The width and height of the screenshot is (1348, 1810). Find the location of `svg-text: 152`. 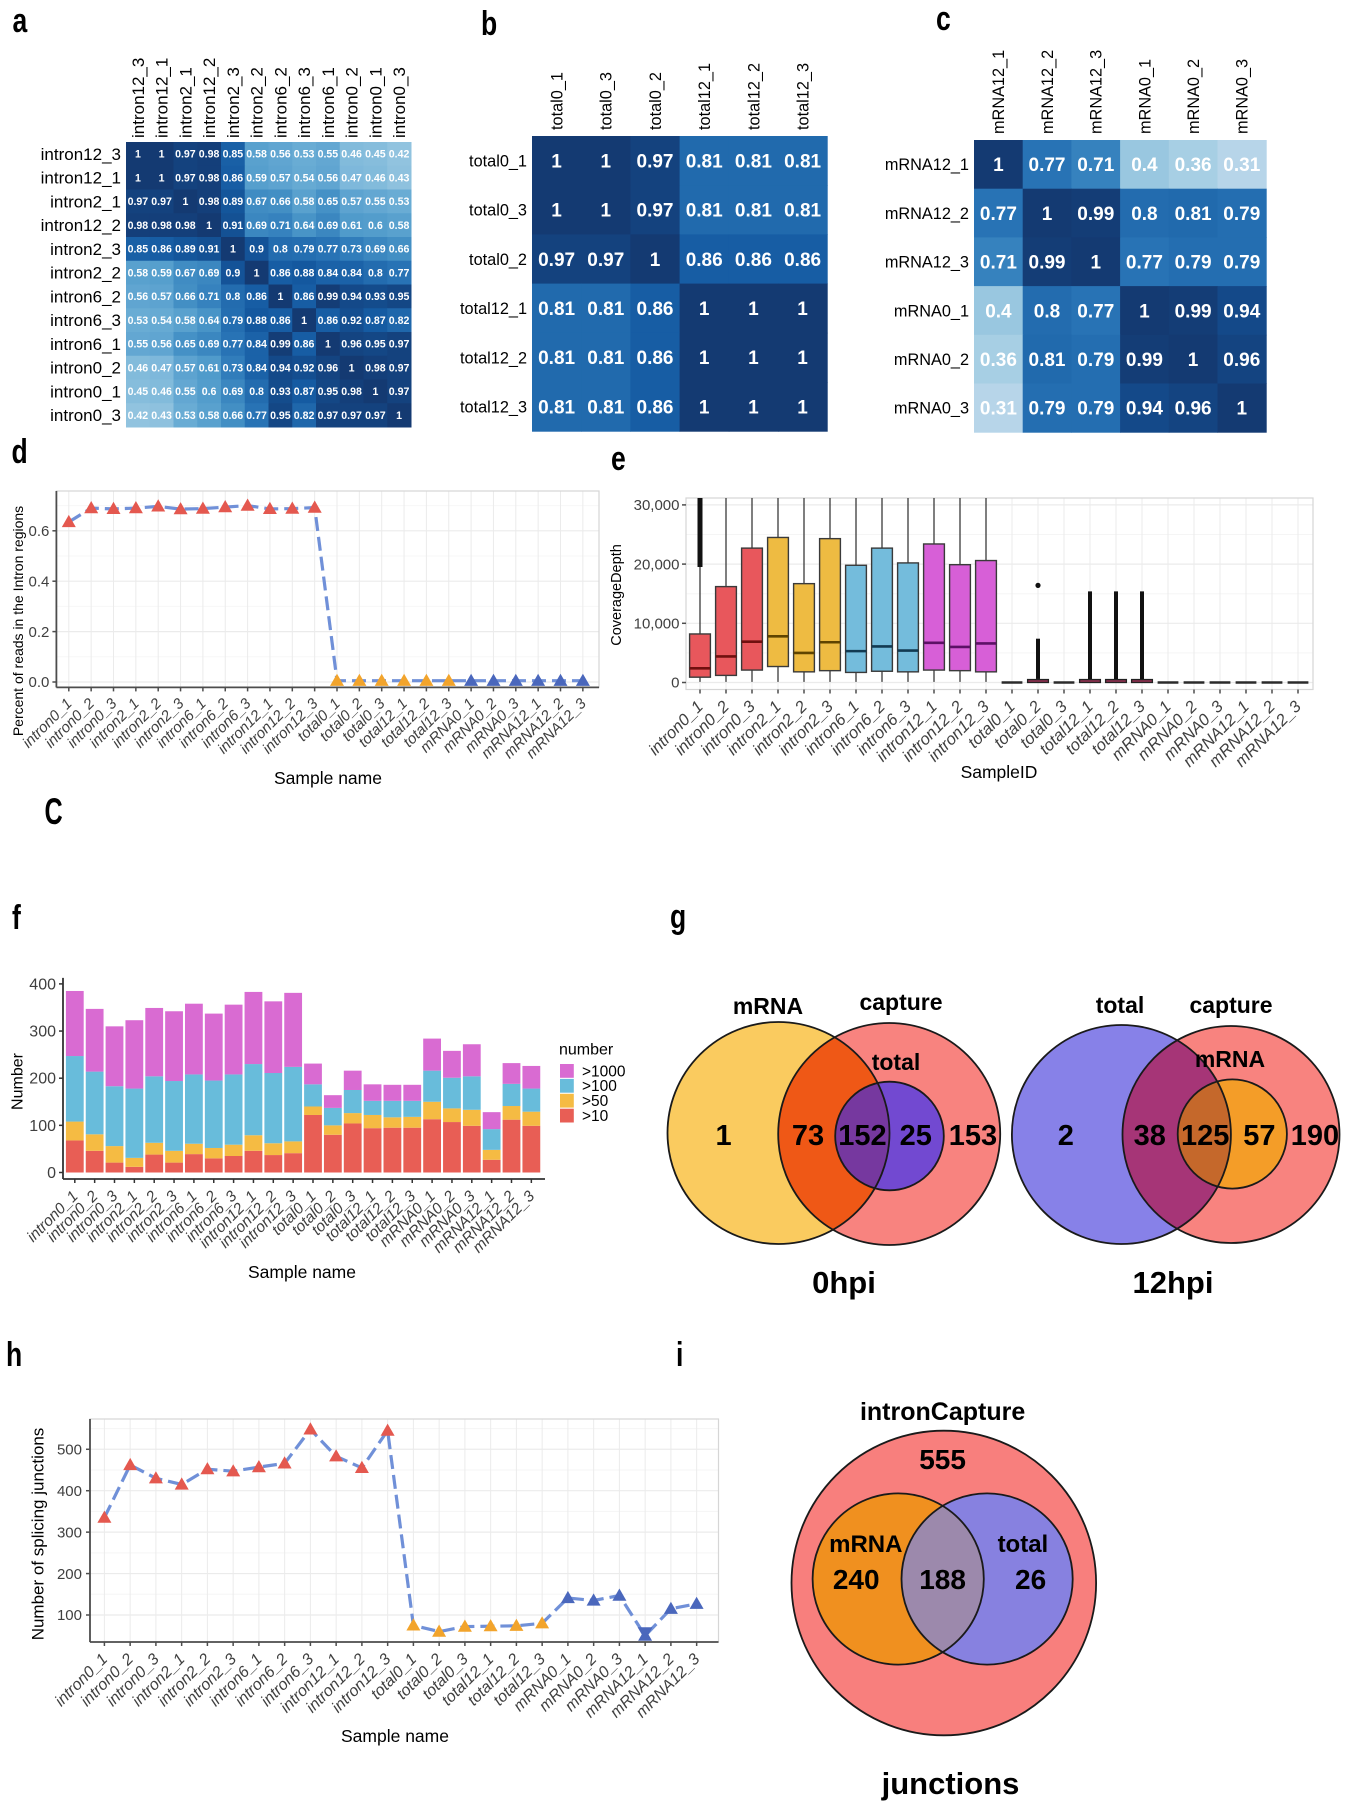

svg-text: 152 is located at coordinates (862, 1136).